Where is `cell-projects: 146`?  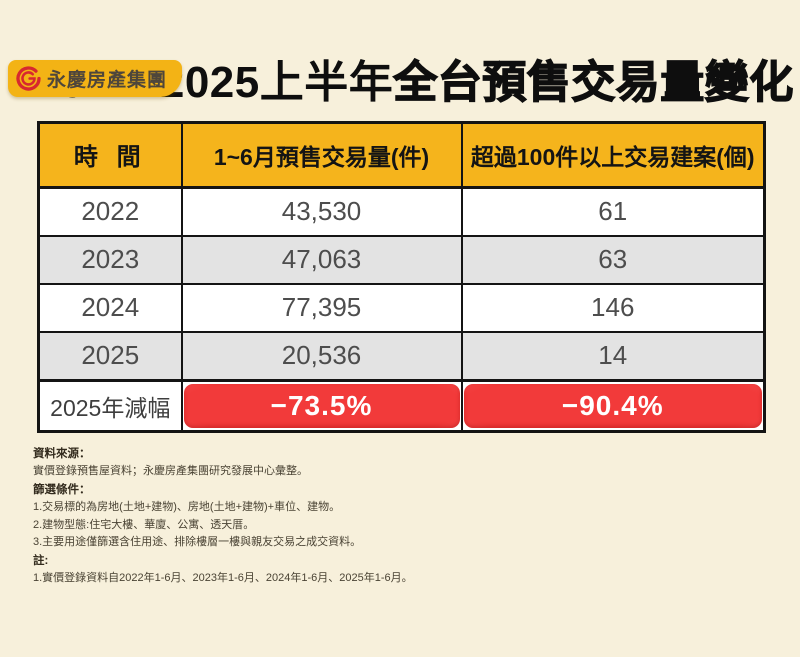
cell-projects: 146 is located at coordinates (613, 307).